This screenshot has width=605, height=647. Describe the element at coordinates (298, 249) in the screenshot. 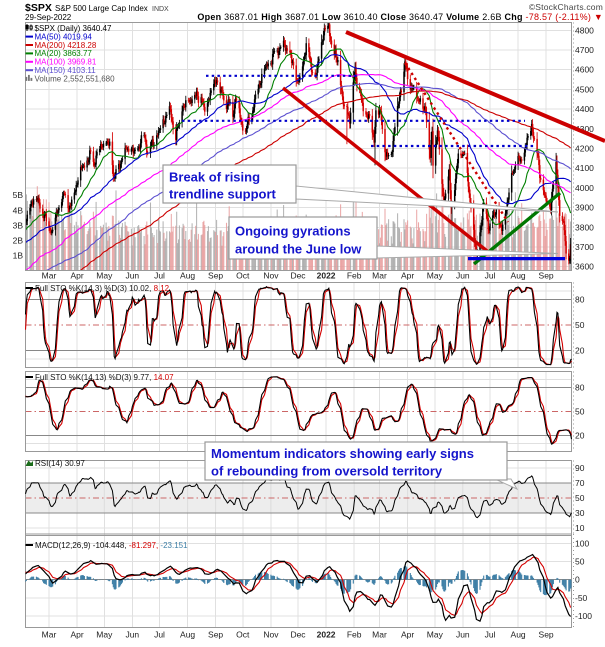

I see `svg-text: around the June low` at that location.